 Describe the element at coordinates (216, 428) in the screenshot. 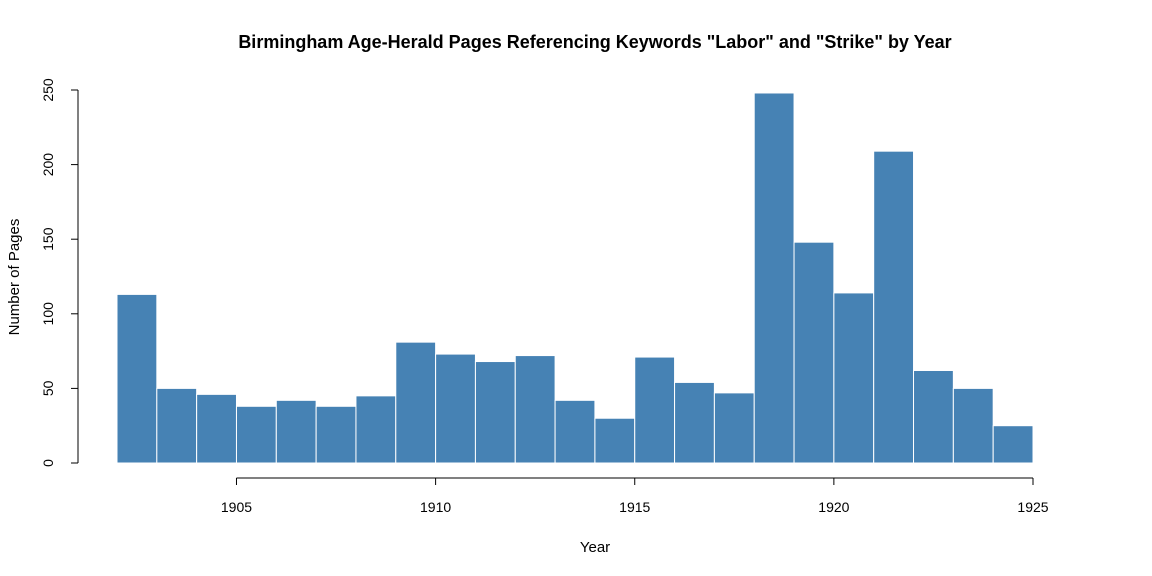

I see `bar-1904` at that location.